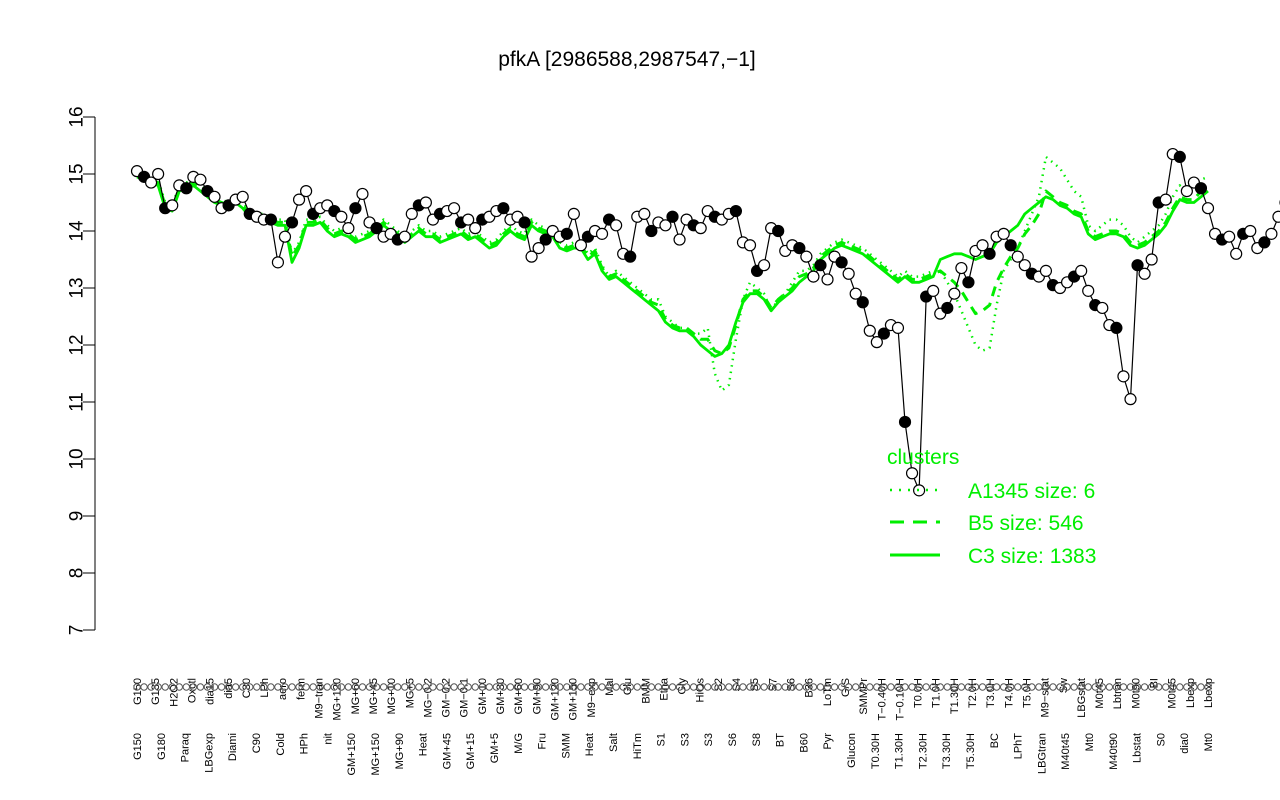  What do you see at coordinates (77, 516) in the screenshot?
I see `y-tick-label: 9` at bounding box center [77, 516].